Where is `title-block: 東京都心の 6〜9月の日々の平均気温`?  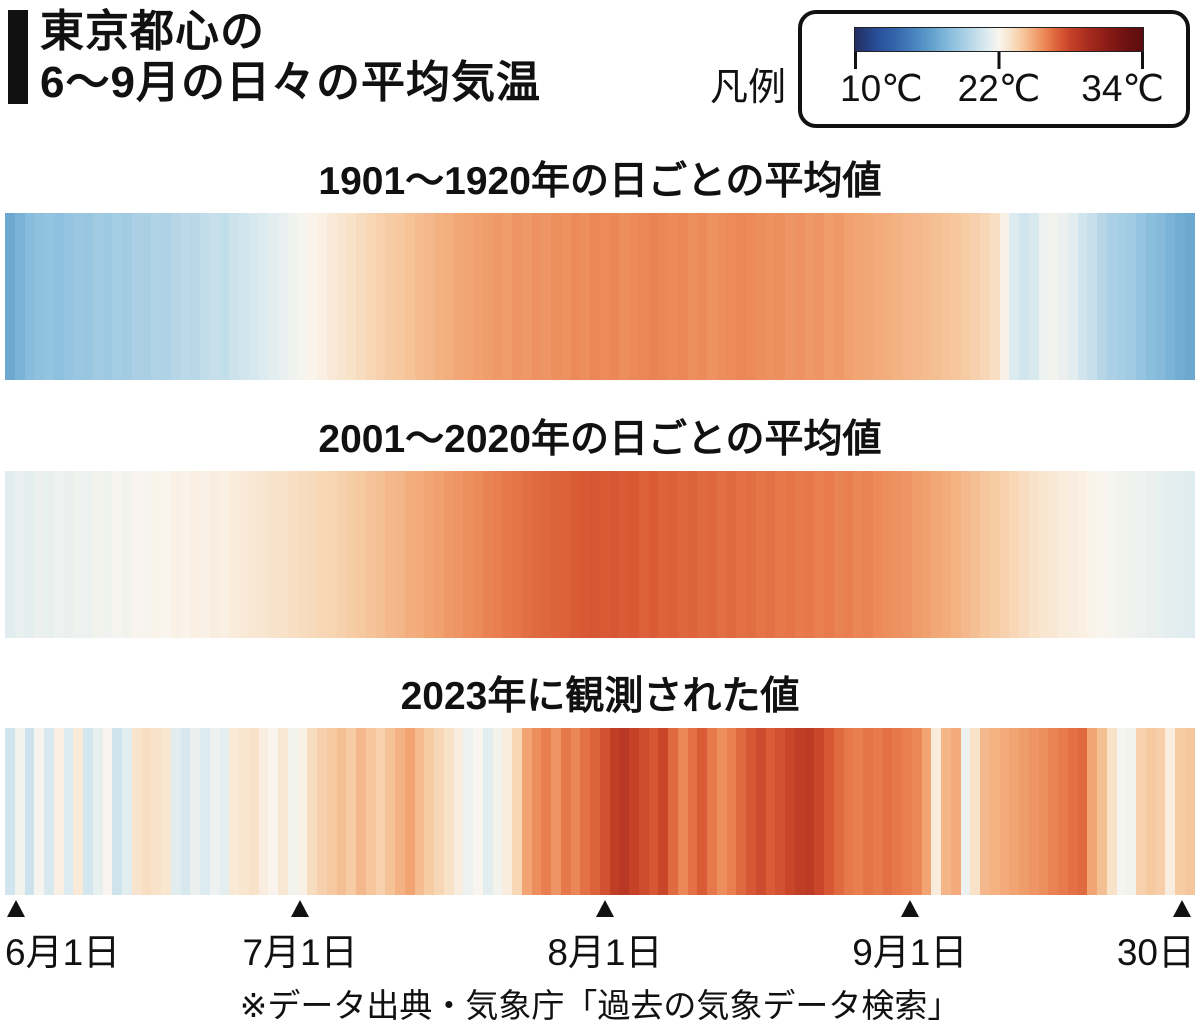 title-block: 東京都心の 6〜9月の日々の平均気温 is located at coordinates (274, 57).